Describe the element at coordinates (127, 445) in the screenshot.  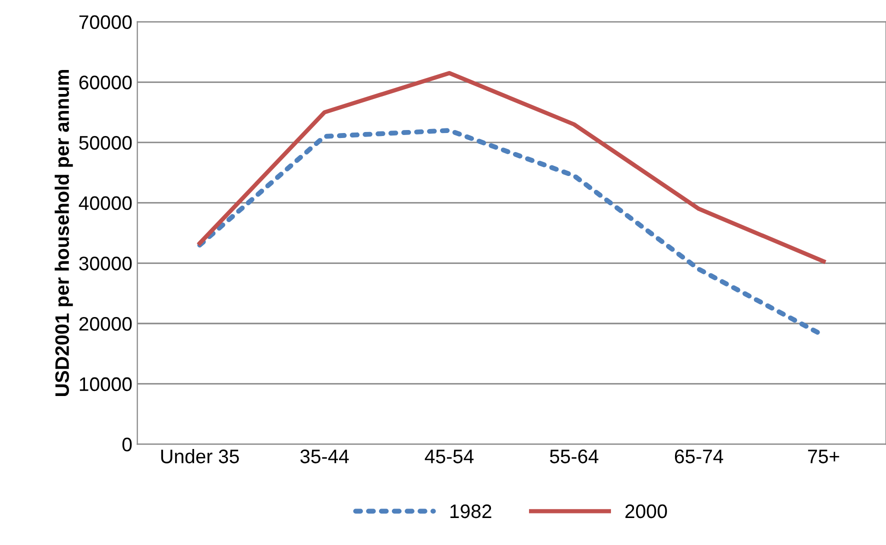
I see `y-tick-label: 0` at that location.